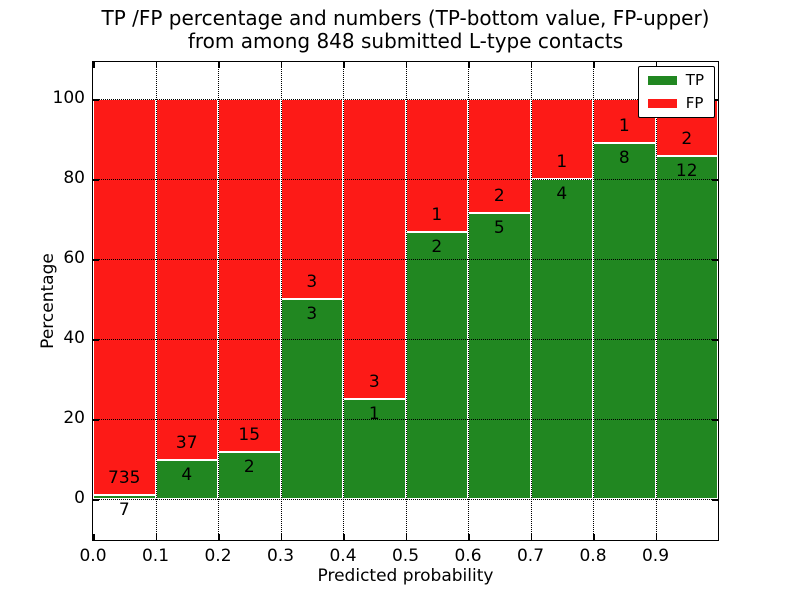  I want to click on bar-count-label-tp-8: 8, so click(624, 158).